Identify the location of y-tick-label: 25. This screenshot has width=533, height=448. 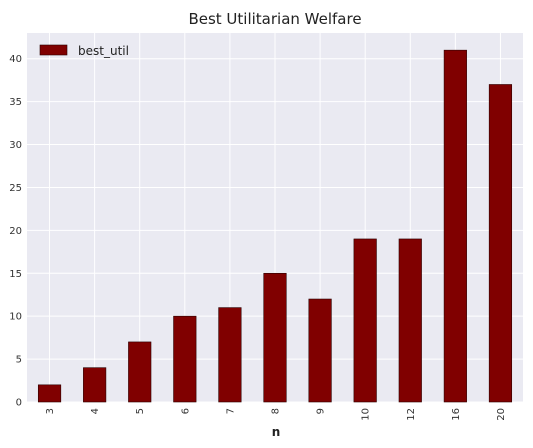
(15, 188).